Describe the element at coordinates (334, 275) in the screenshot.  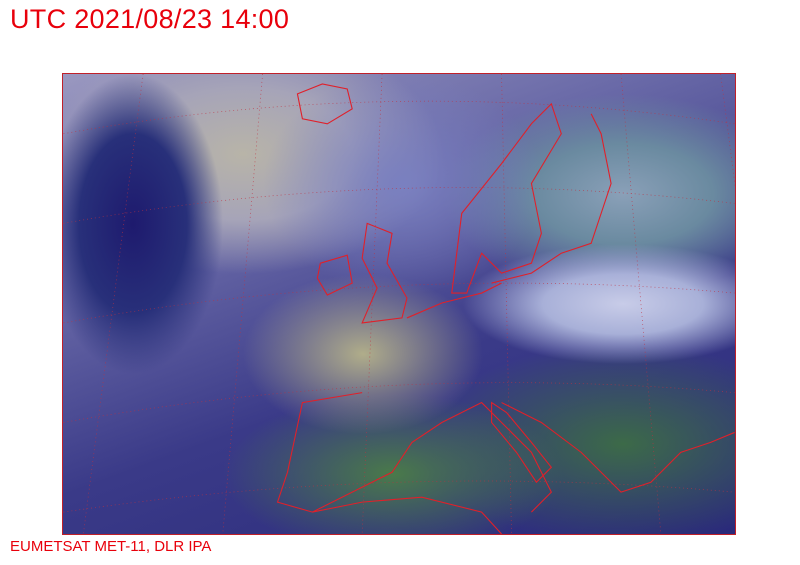
I see `ireland` at that location.